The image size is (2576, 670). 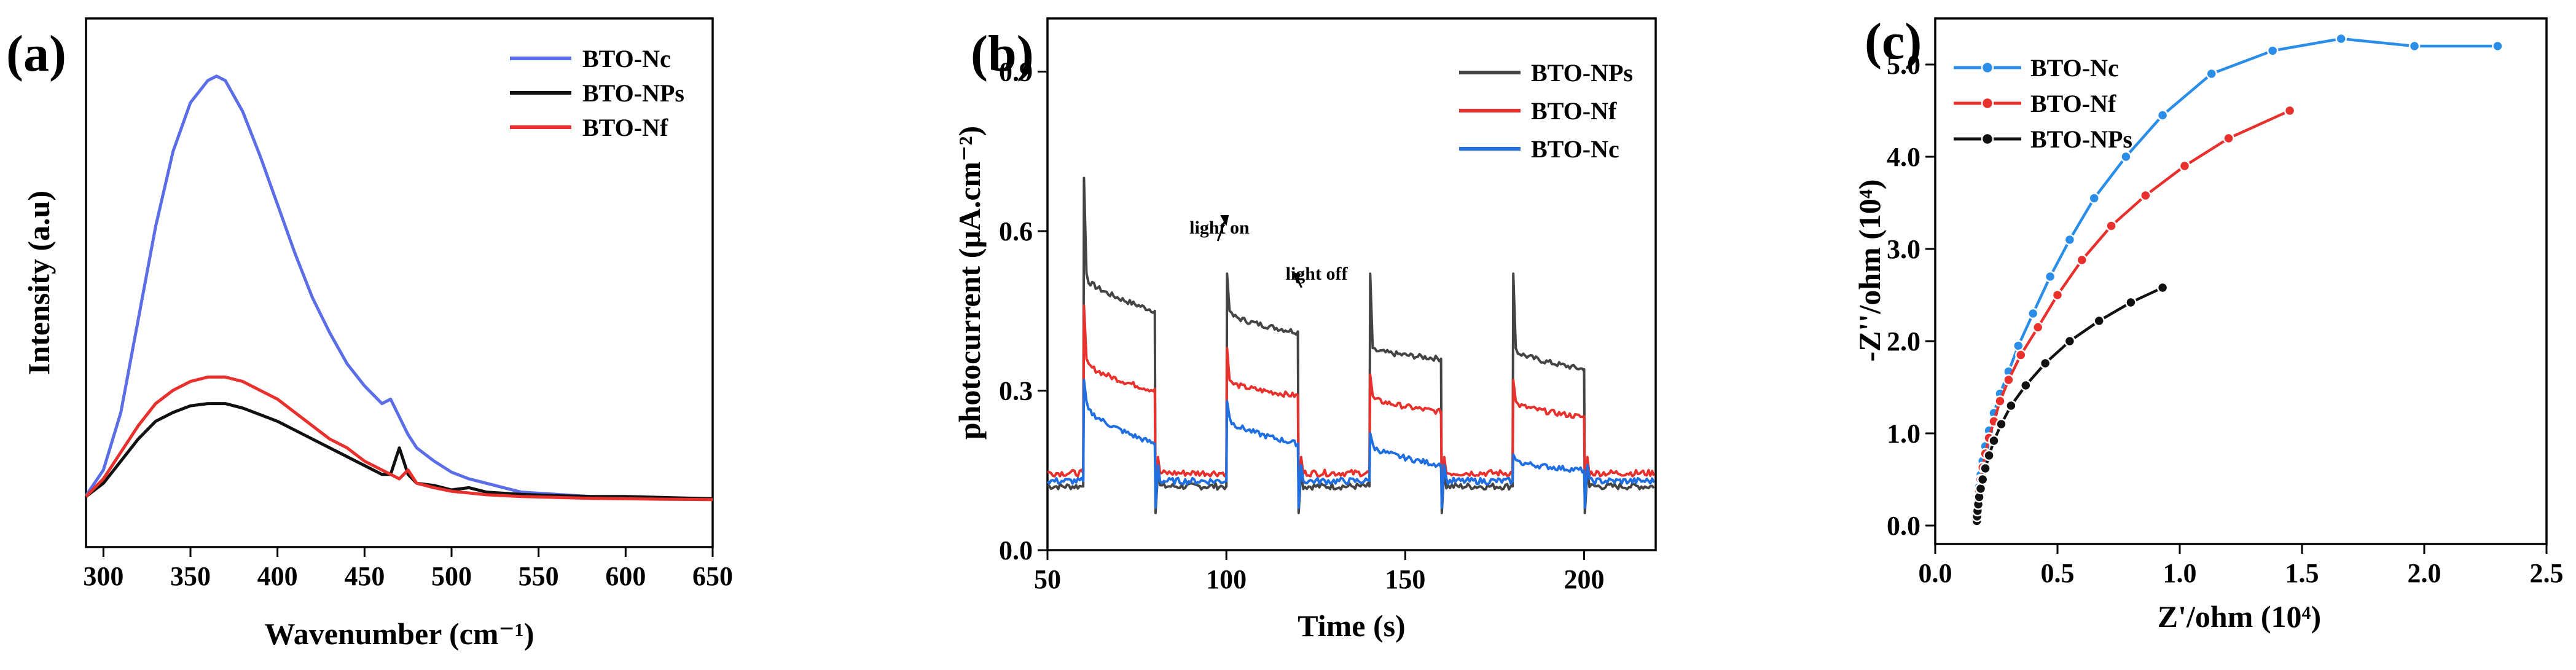 What do you see at coordinates (2424, 573) in the screenshot?
I see `x-tick-label: 2.0` at bounding box center [2424, 573].